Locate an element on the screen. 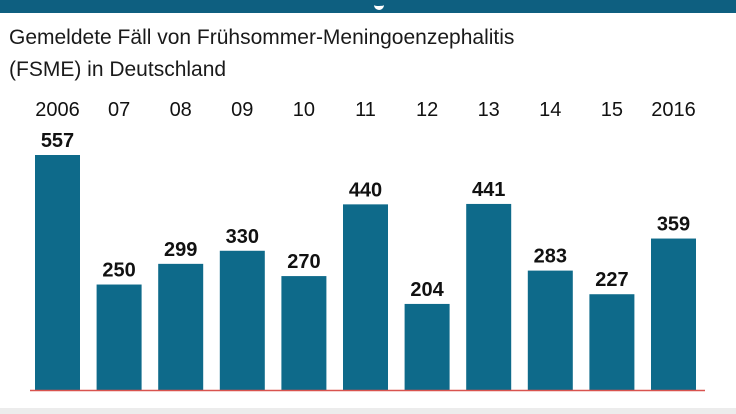  category-label: 09 is located at coordinates (242, 110).